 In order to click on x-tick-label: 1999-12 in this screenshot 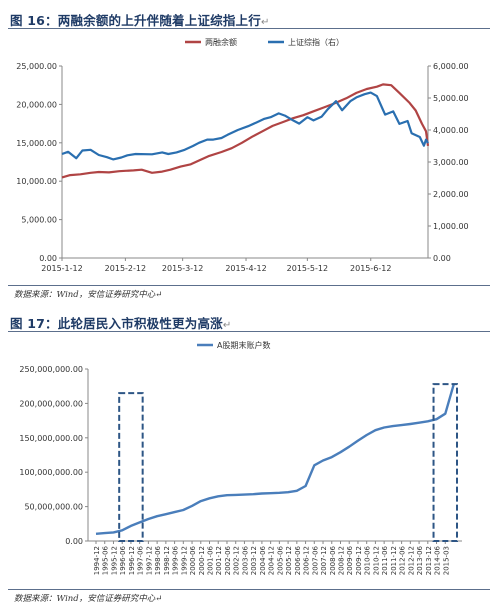, I will do `click(184, 560)`.